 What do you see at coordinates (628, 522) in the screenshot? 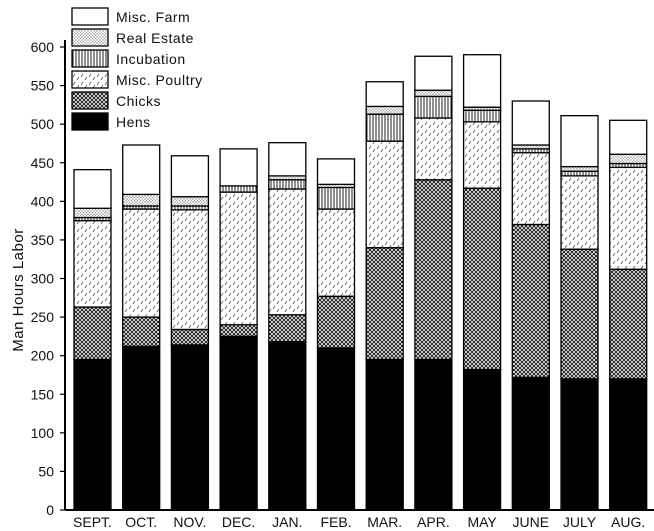
I see `x-tick-label: AUG.` at bounding box center [628, 522].